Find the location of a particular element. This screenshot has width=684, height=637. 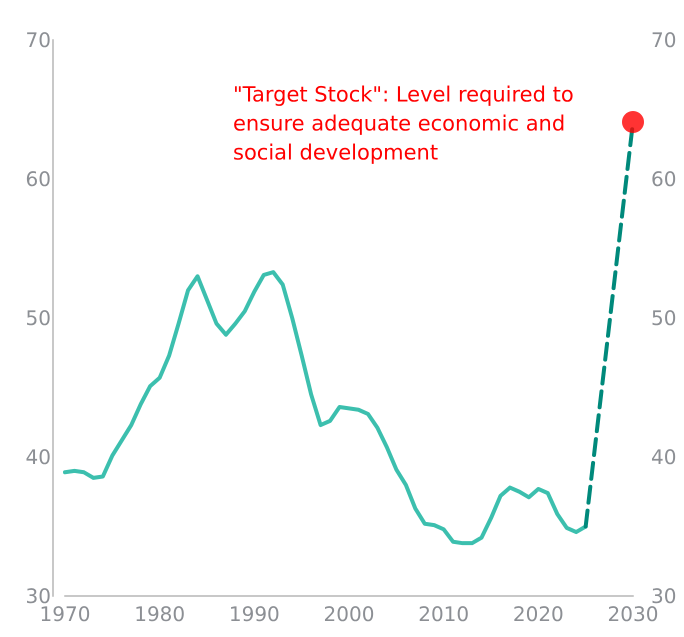

y2-tick-label: 60 is located at coordinates (663, 179).